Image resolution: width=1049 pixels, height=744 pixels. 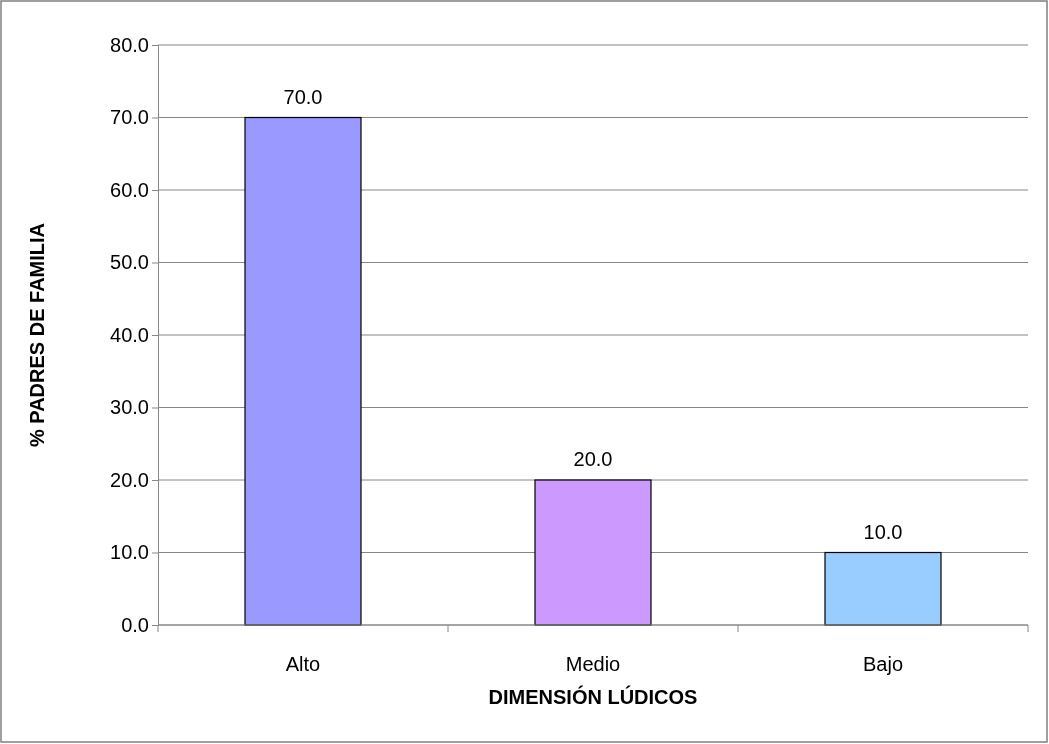 I want to click on y-tick-label: 10.0, so click(x=129, y=552).